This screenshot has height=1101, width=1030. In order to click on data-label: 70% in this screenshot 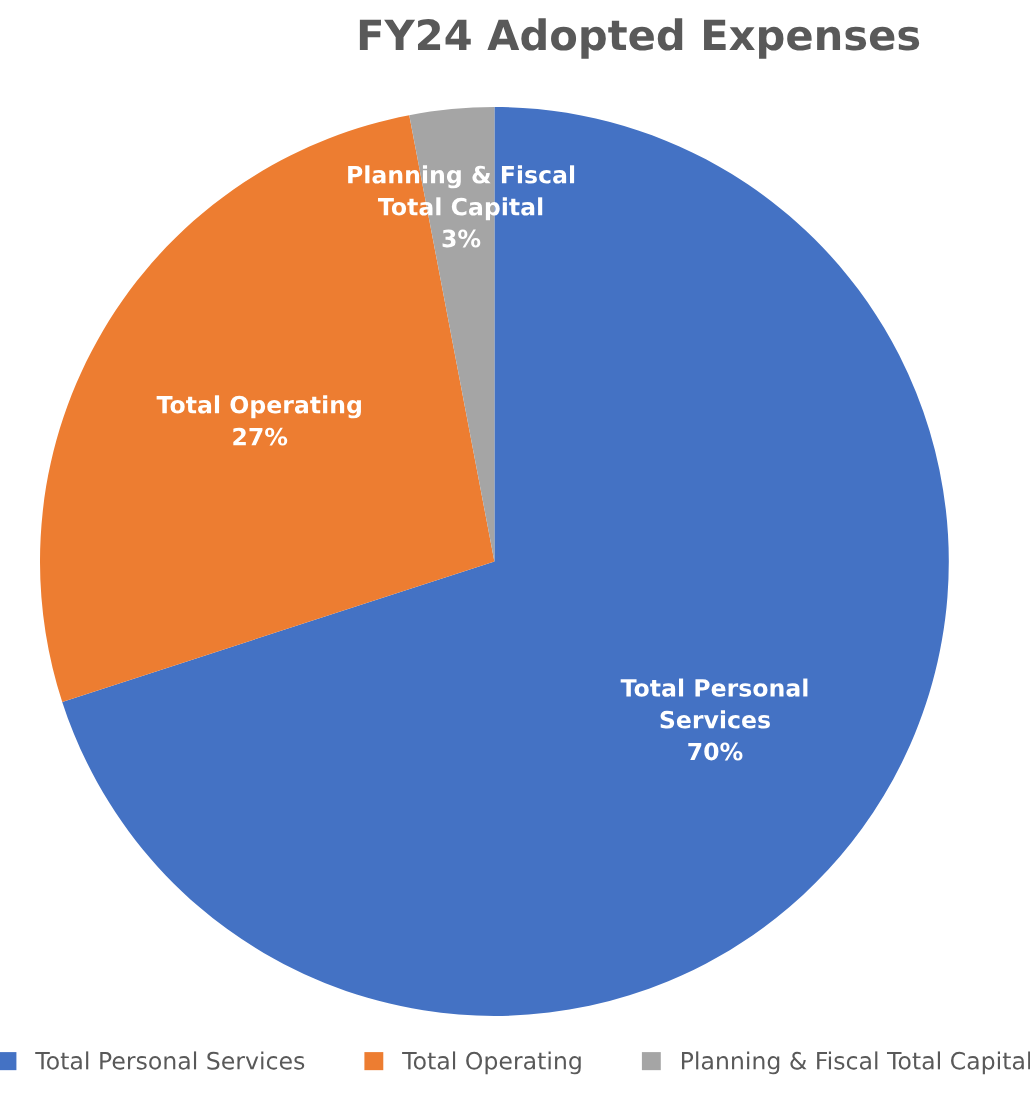, I will do `click(715, 751)`.